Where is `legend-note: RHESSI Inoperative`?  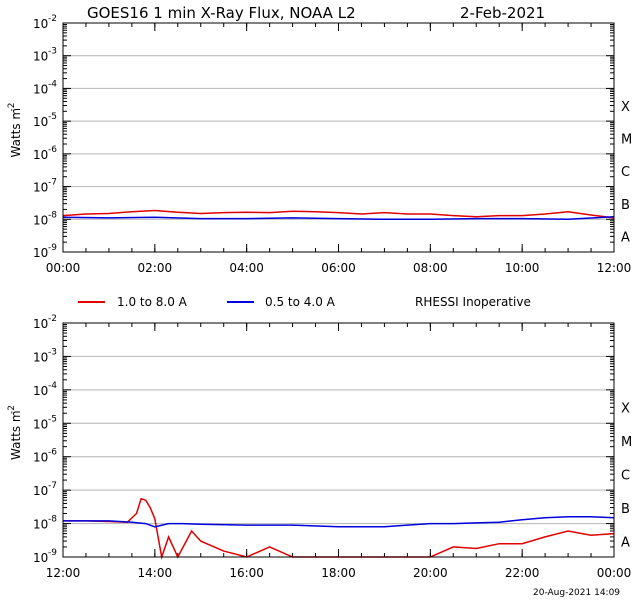 legend-note: RHESSI Inoperative is located at coordinates (473, 302).